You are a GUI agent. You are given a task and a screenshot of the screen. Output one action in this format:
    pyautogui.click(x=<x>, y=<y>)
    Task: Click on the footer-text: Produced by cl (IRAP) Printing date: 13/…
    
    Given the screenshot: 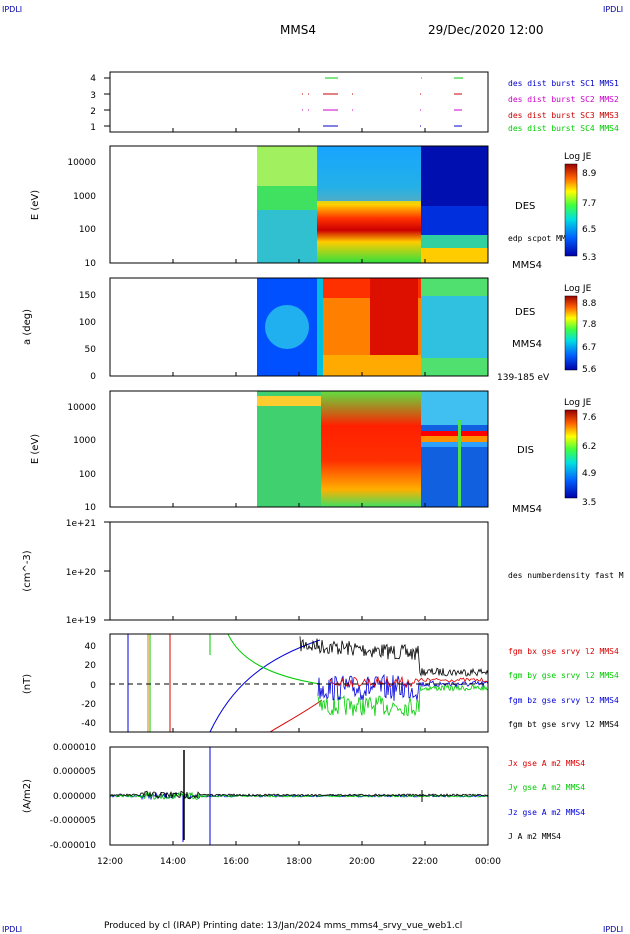 What is the action you would take?
    pyautogui.click(x=283, y=926)
    